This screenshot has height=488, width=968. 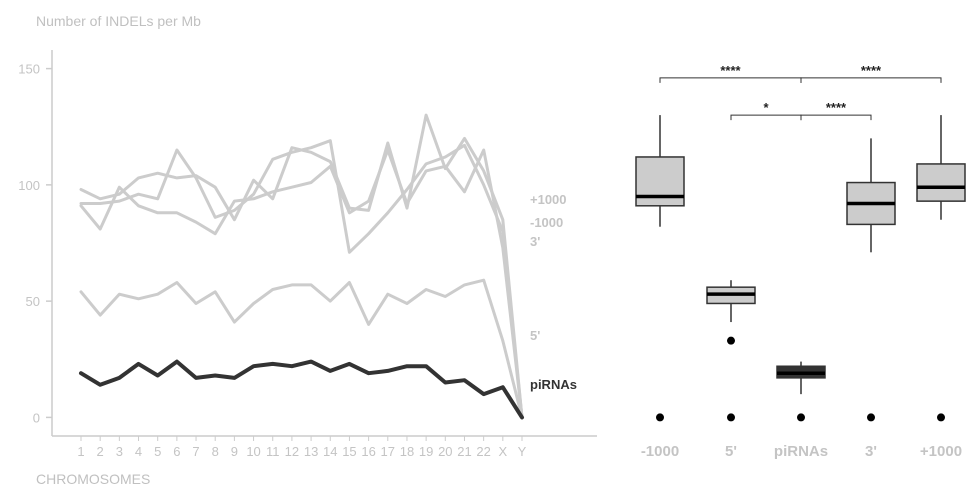 What do you see at coordinates (426, 451) in the screenshot?
I see `x-tick-label: 19` at bounding box center [426, 451].